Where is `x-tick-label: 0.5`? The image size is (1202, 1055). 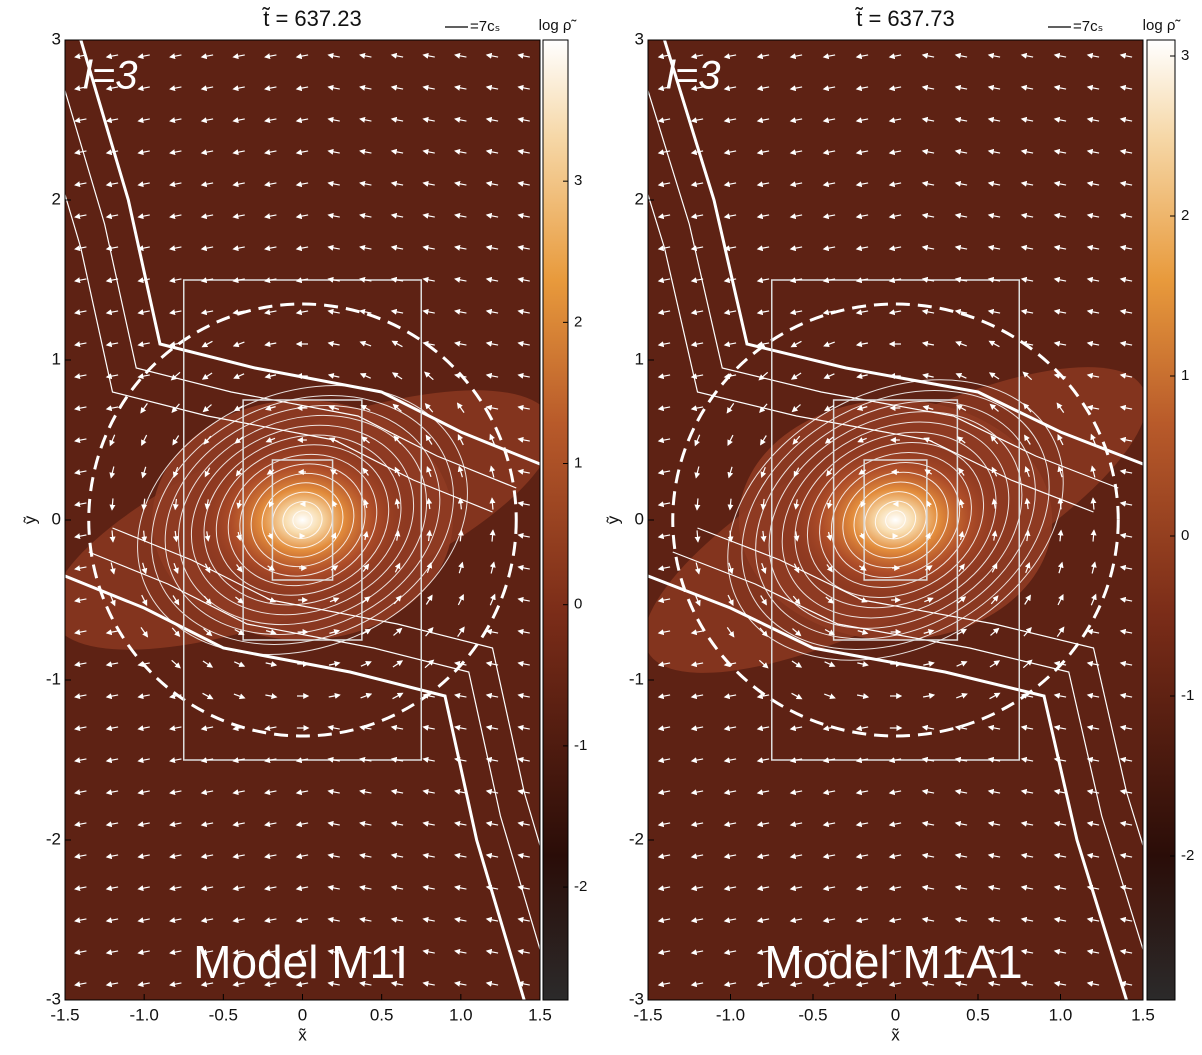
x-tick-label: 0.5 is located at coordinates (382, 1014).